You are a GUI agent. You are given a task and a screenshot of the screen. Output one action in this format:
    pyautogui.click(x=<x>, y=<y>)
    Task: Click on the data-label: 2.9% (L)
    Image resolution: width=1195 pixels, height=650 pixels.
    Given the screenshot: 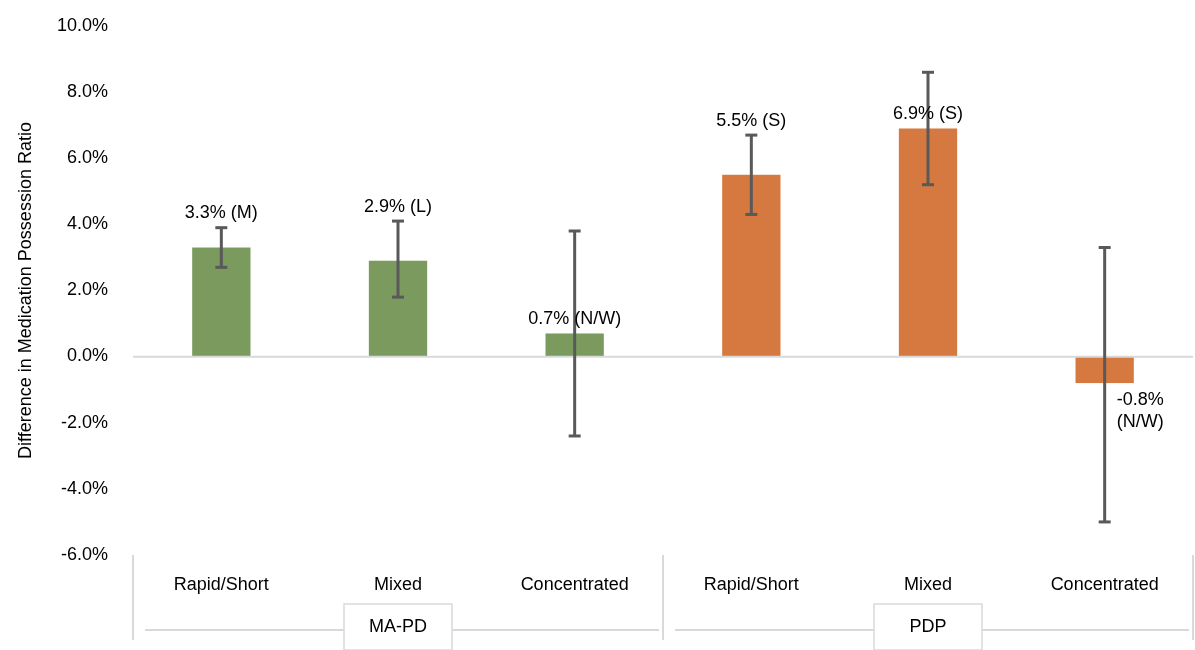 What is the action you would take?
    pyautogui.click(x=398, y=205)
    